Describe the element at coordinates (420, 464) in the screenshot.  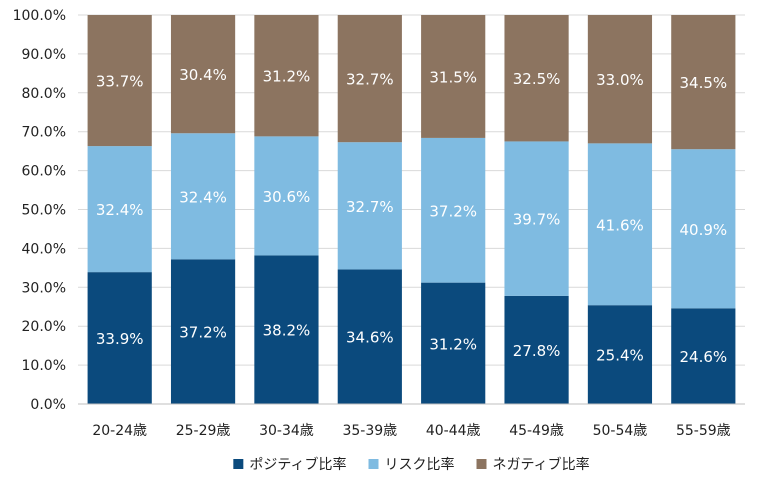
I see `legend-label: リスク比率` at that location.